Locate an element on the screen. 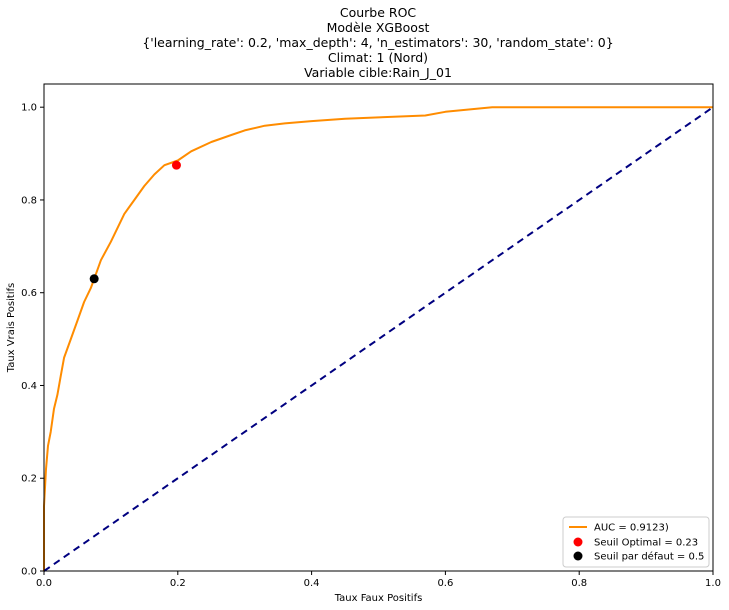 Image resolution: width=729 pixels, height=610 pixels. y-tick-label: 0.0 is located at coordinates (29, 572).